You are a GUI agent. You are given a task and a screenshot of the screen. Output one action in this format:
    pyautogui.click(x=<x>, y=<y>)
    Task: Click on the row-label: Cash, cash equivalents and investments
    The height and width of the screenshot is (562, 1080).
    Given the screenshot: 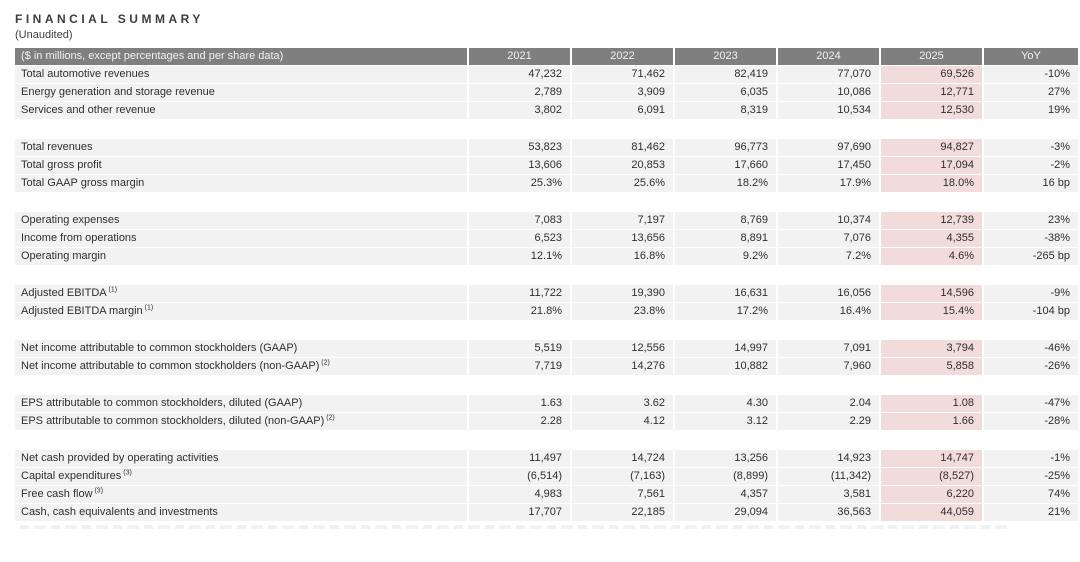 What is the action you would take?
    pyautogui.click(x=241, y=513)
    